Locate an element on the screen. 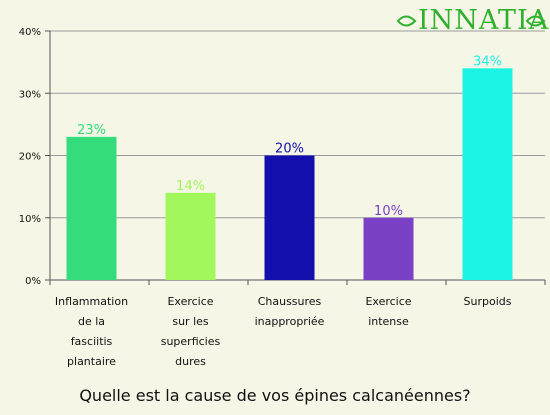 The image size is (550, 415). x-tick-label: superficies is located at coordinates (191, 341).